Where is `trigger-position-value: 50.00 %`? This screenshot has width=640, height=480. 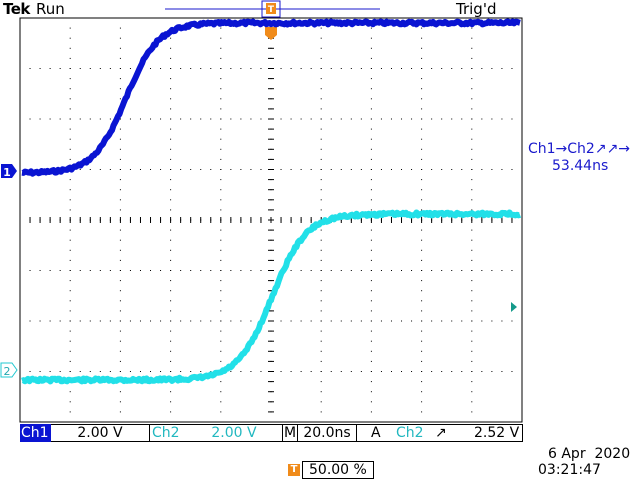 trigger-position-value: 50.00 % is located at coordinates (338, 470).